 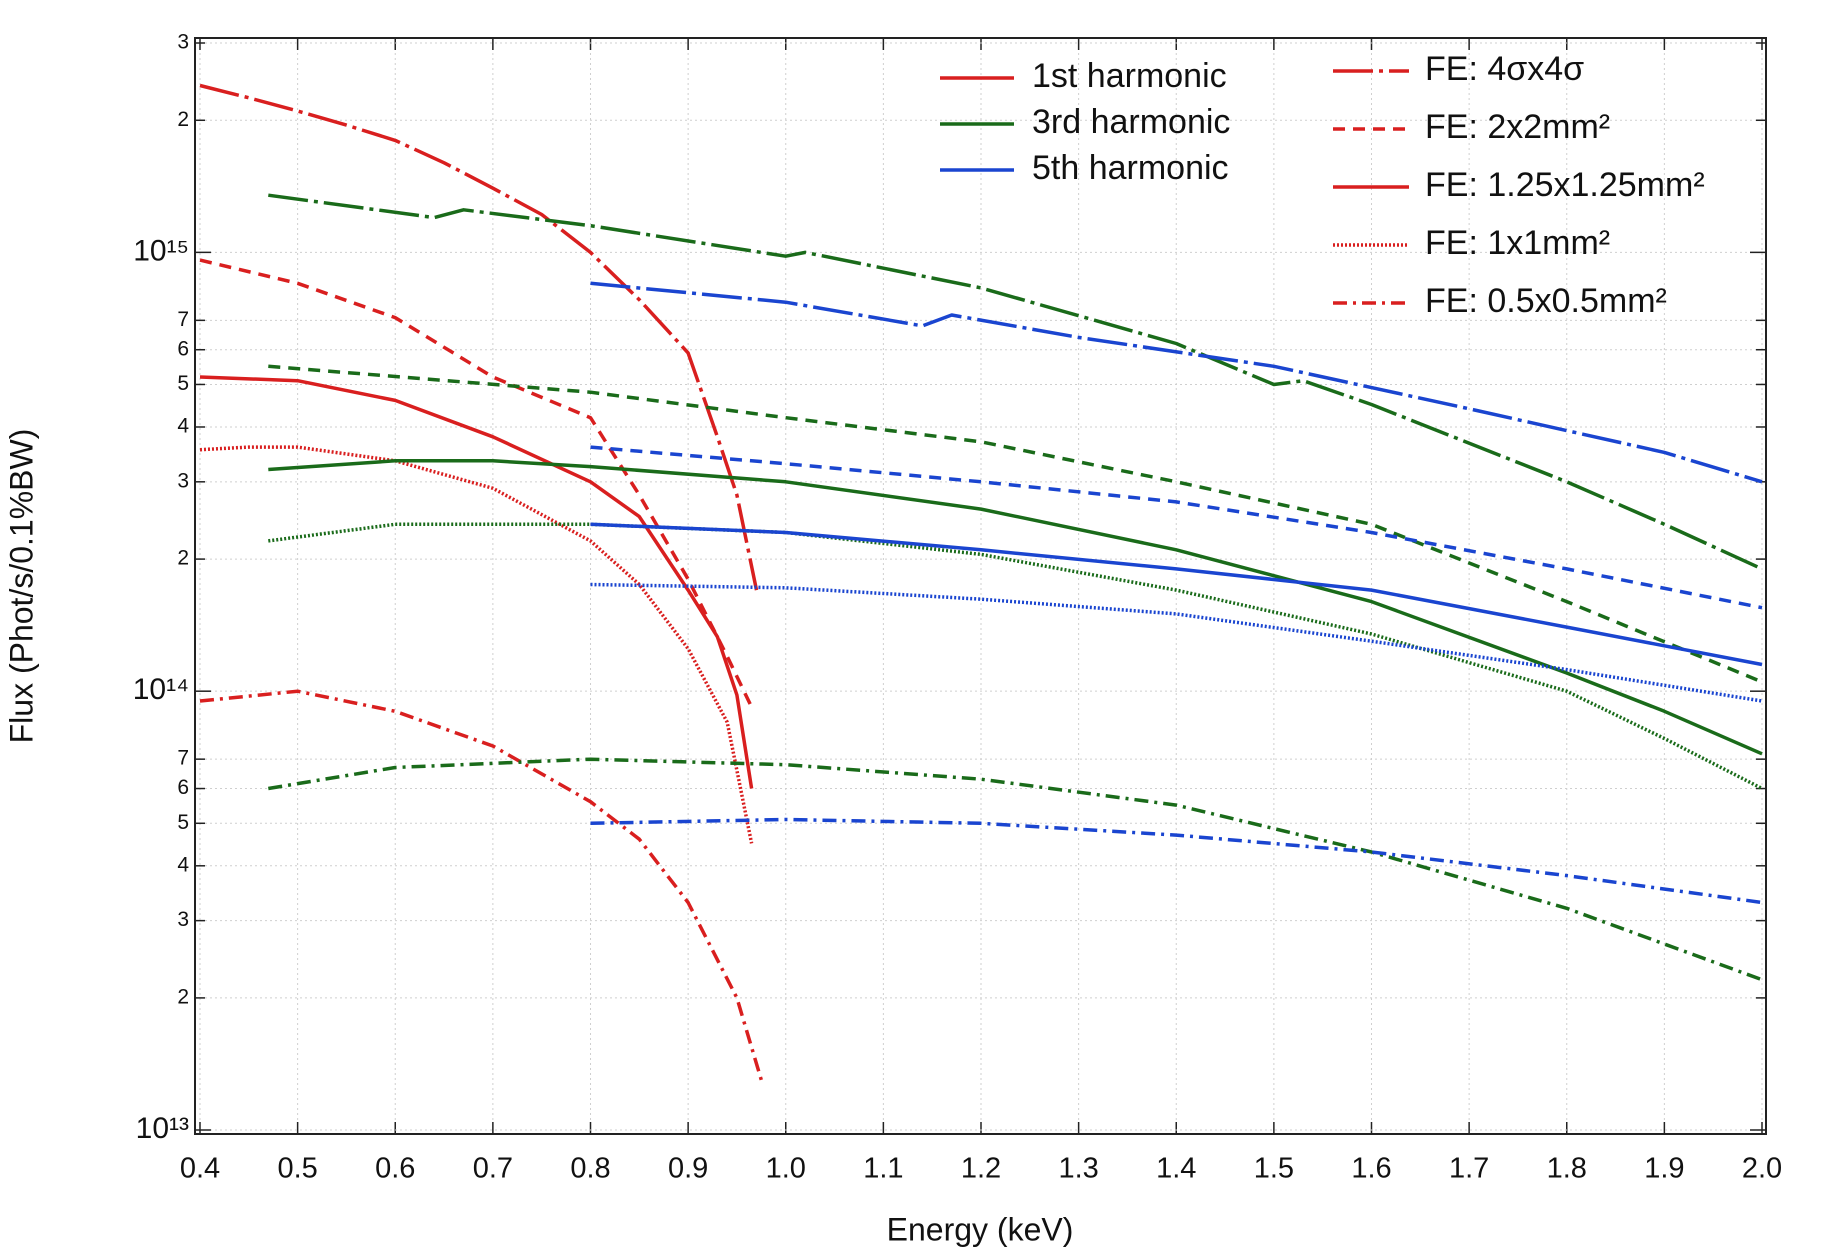 I want to click on legend-label: FE: 4σx4σ, so click(x=1504, y=69).